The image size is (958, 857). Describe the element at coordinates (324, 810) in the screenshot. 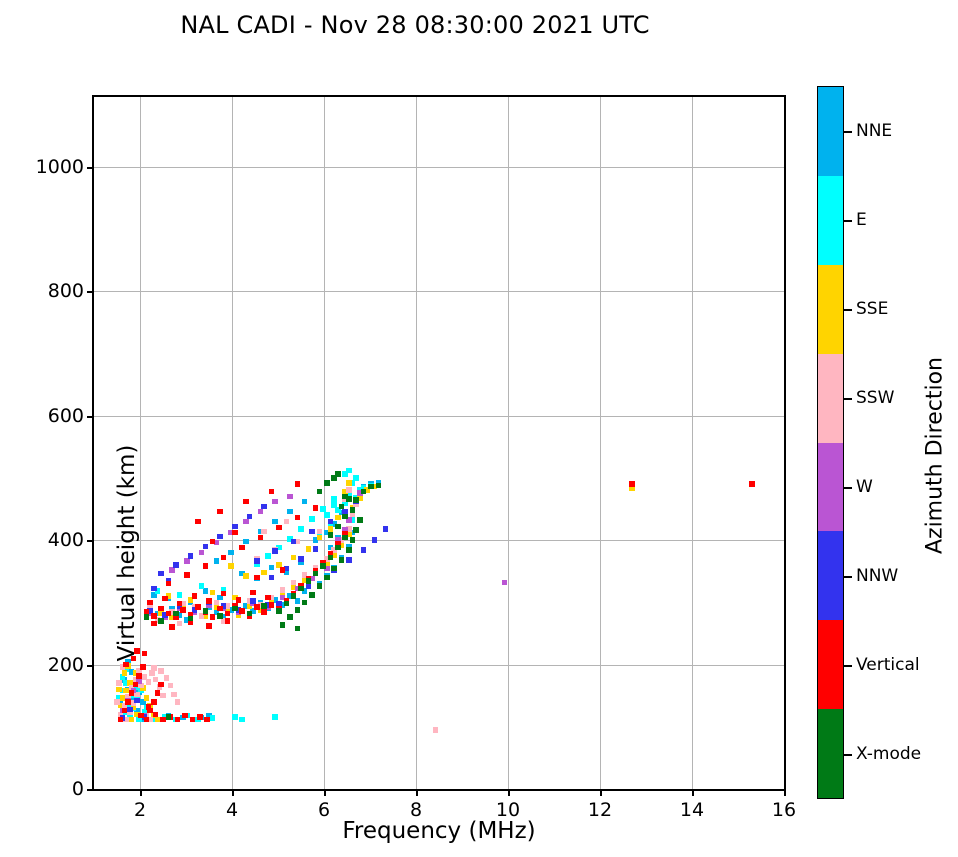

I see `x-tick-label: 6` at that location.